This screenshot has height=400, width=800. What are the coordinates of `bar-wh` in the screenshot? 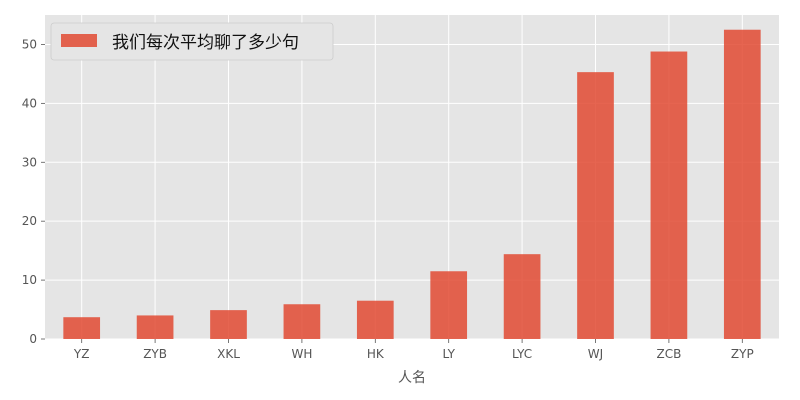 It's located at (302, 321).